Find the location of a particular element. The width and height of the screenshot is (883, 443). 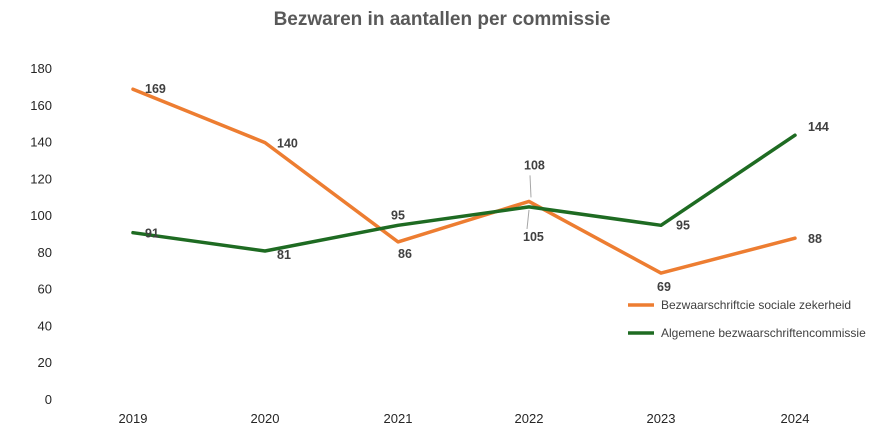

x-tick-label: 2020 is located at coordinates (265, 418).